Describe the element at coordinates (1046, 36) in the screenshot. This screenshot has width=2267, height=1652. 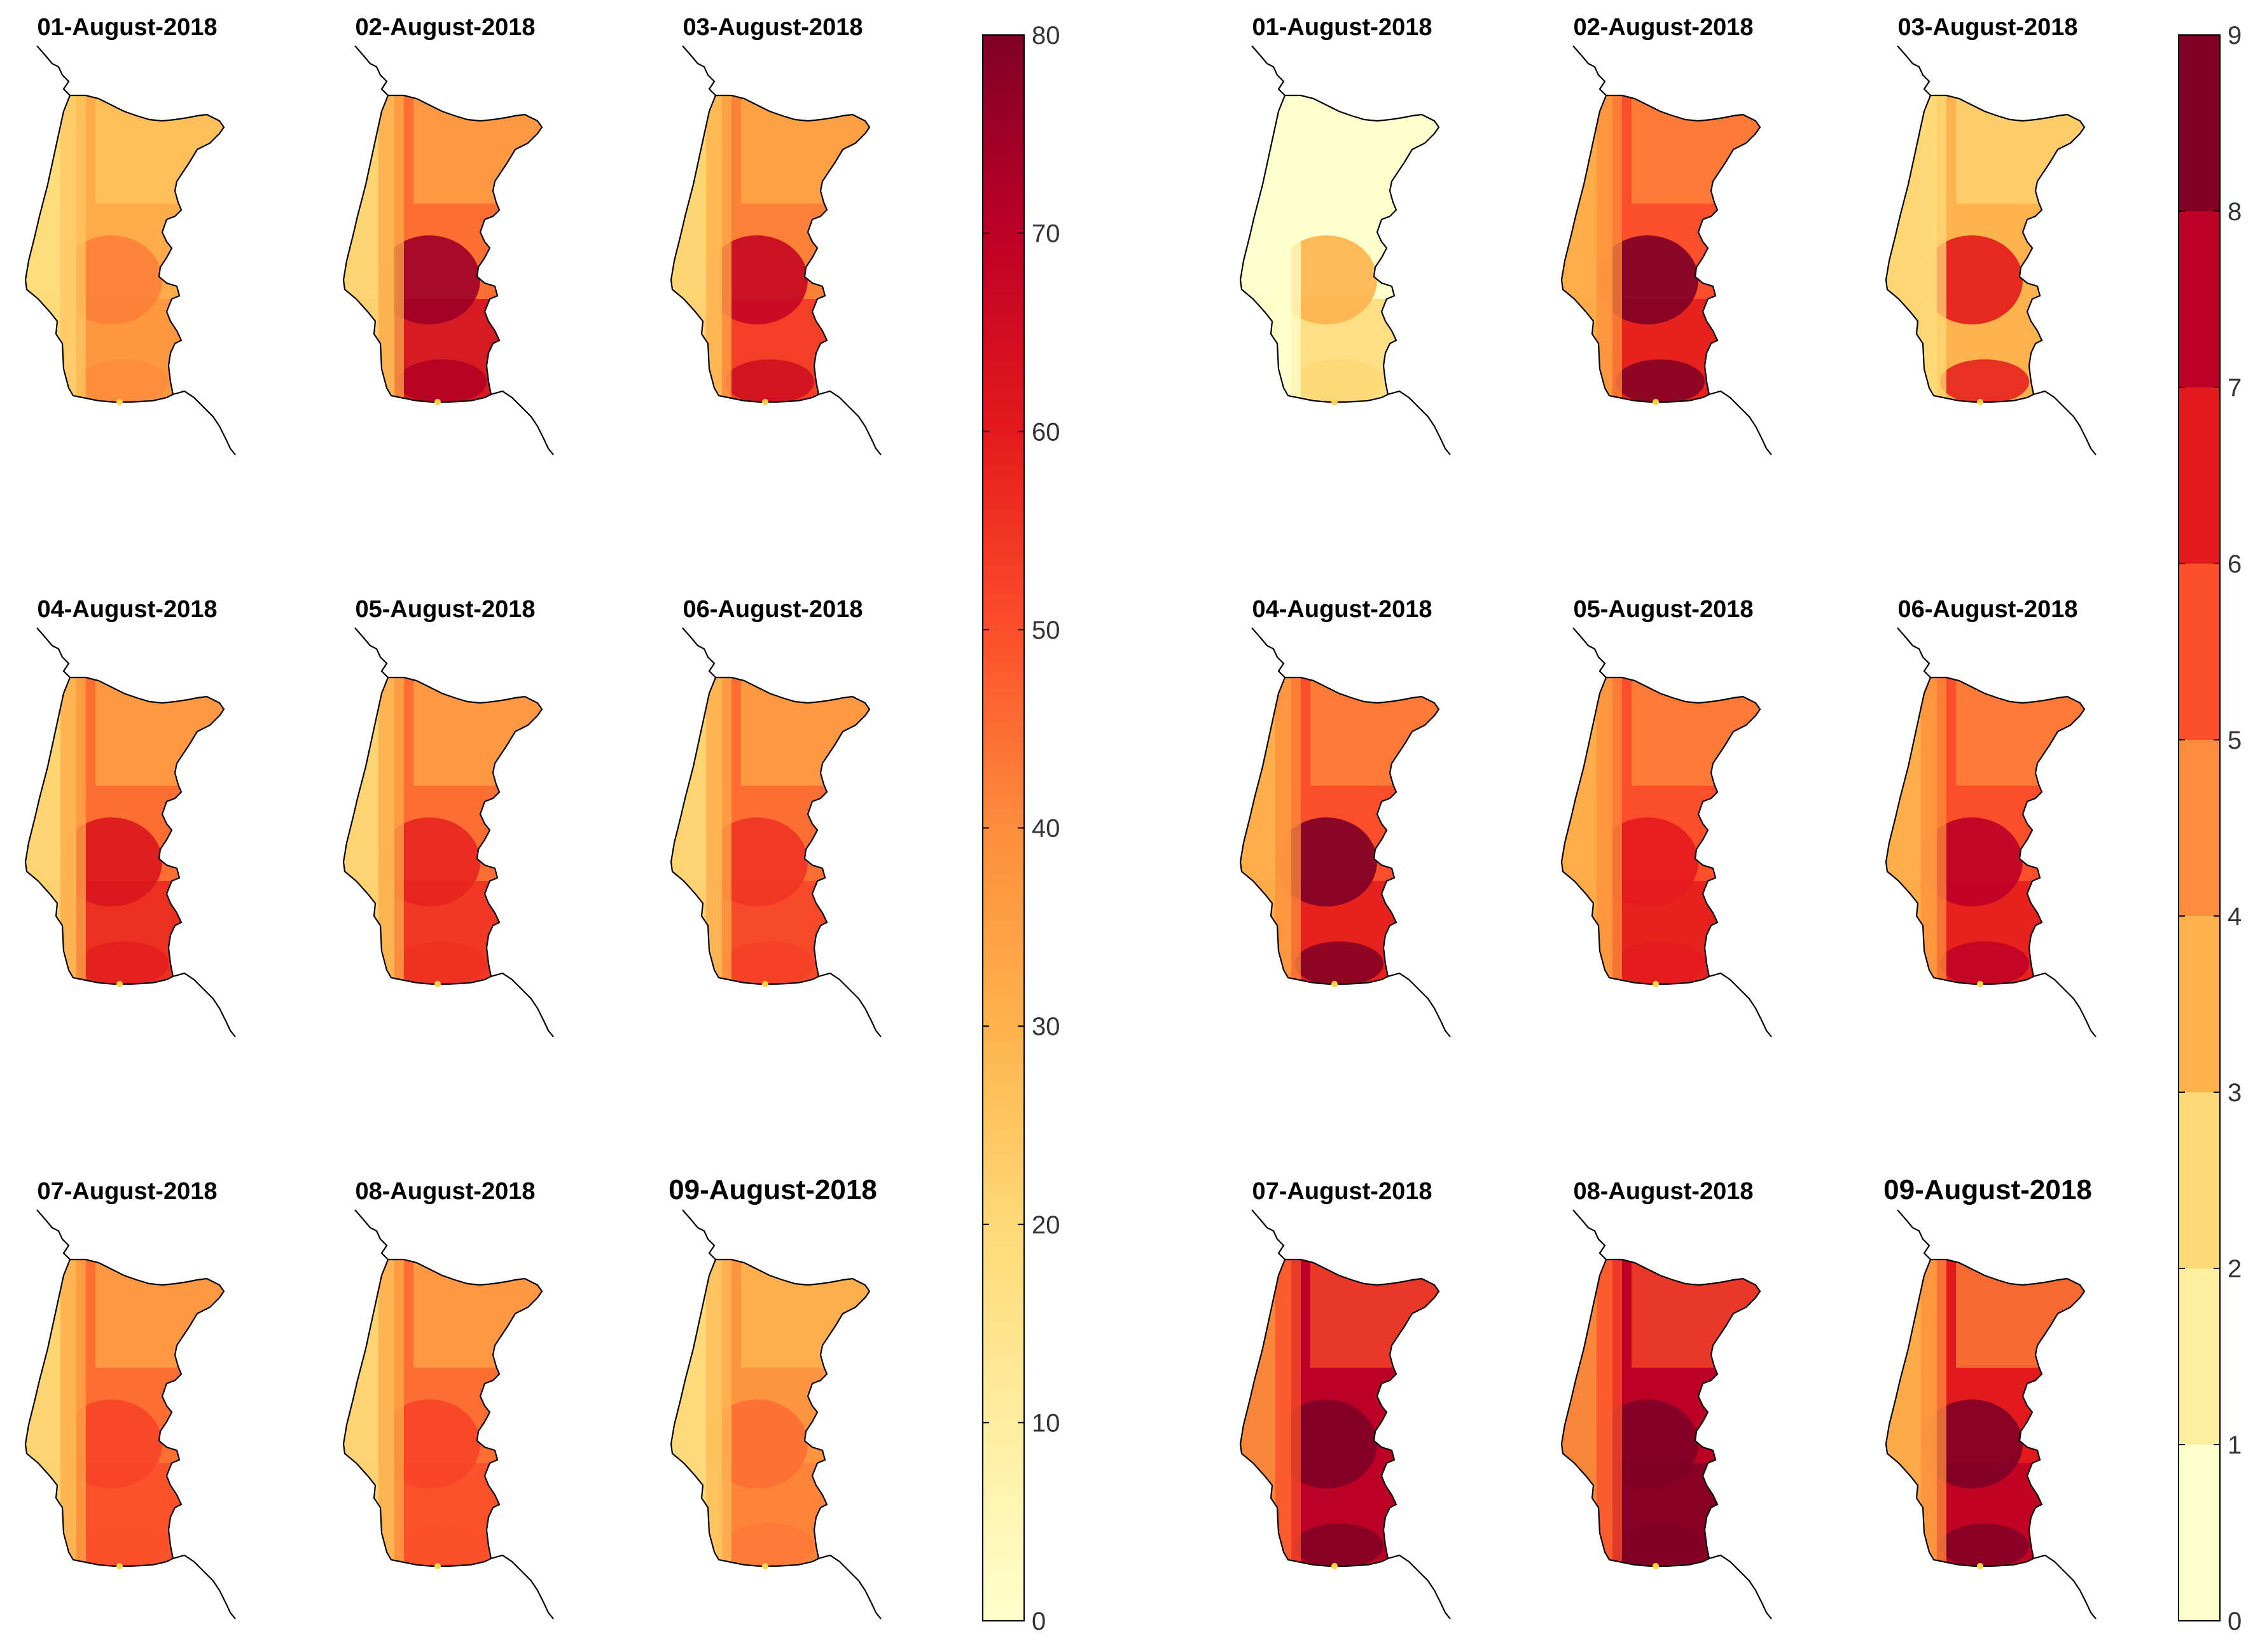
I see `colorbar-tick-label: 80` at that location.